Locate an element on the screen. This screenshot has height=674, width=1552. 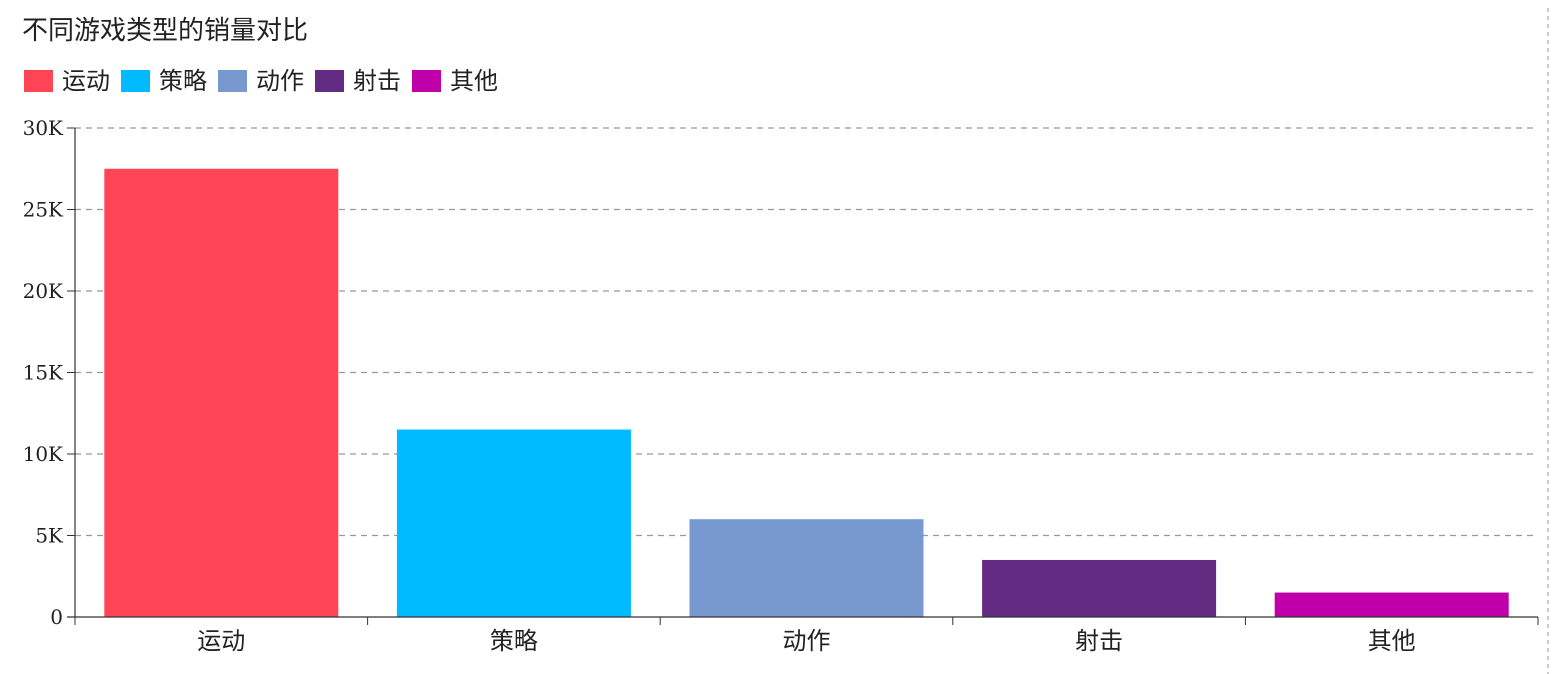
legend-item-sports: 运动 is located at coordinates (67, 81).